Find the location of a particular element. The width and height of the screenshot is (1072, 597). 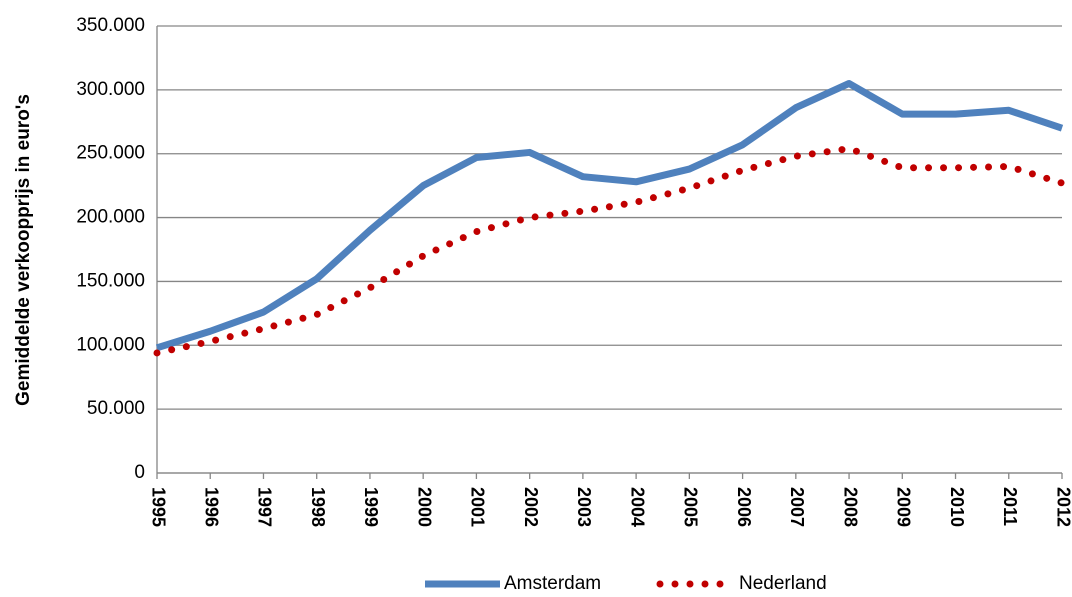

y-tick-label: 350.000 is located at coordinates (110, 25).